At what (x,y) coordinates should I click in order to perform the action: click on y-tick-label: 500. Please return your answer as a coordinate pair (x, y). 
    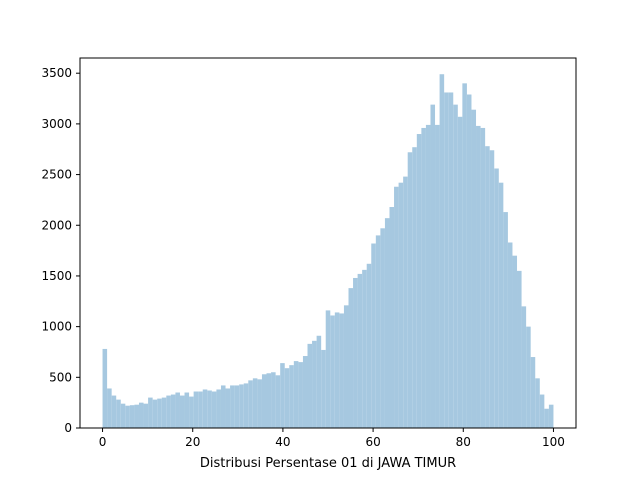
    Looking at the image, I should click on (60, 377).